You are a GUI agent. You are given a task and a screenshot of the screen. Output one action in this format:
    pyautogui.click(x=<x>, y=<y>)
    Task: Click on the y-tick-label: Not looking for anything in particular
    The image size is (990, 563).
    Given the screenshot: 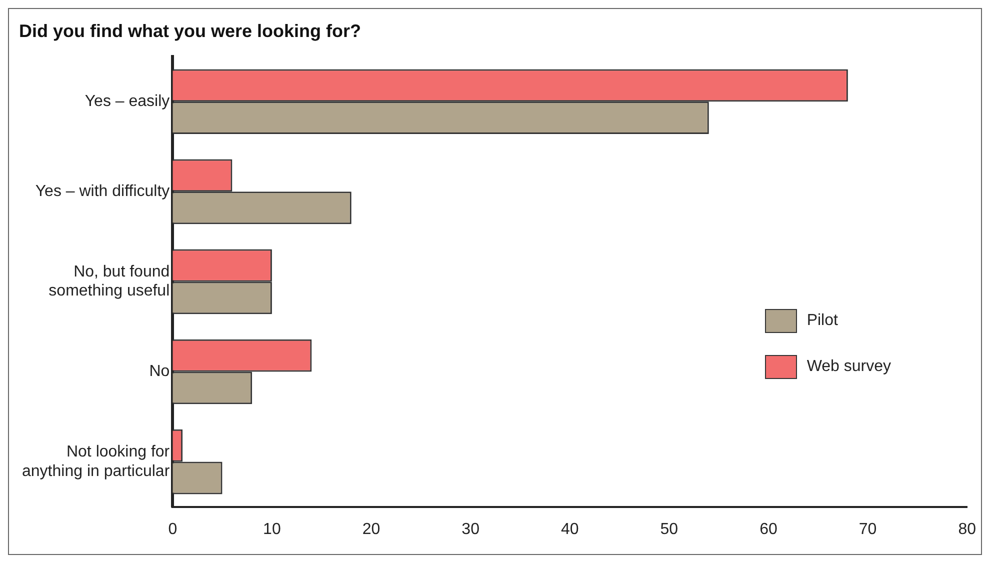 What is the action you would take?
    pyautogui.click(x=96, y=462)
    